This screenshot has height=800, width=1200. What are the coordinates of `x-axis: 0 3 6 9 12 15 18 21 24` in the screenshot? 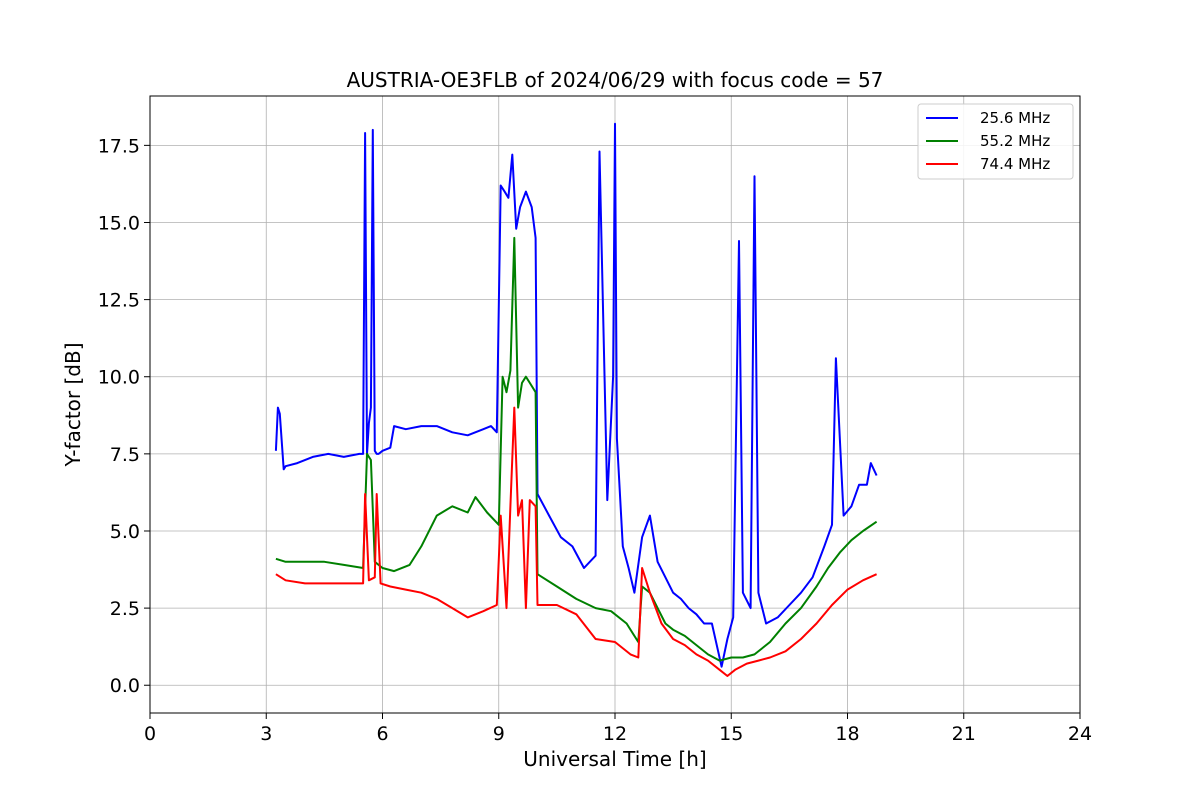 It's located at (618, 729).